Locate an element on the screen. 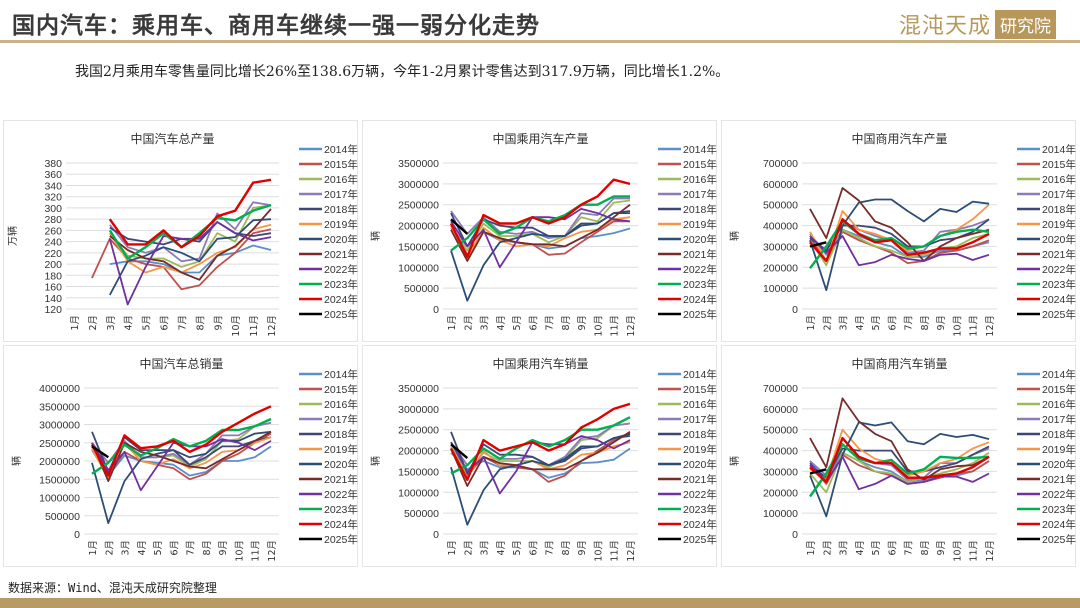 This screenshot has height=608, width=1080. legend-label: 2020年 is located at coordinates (341, 464).